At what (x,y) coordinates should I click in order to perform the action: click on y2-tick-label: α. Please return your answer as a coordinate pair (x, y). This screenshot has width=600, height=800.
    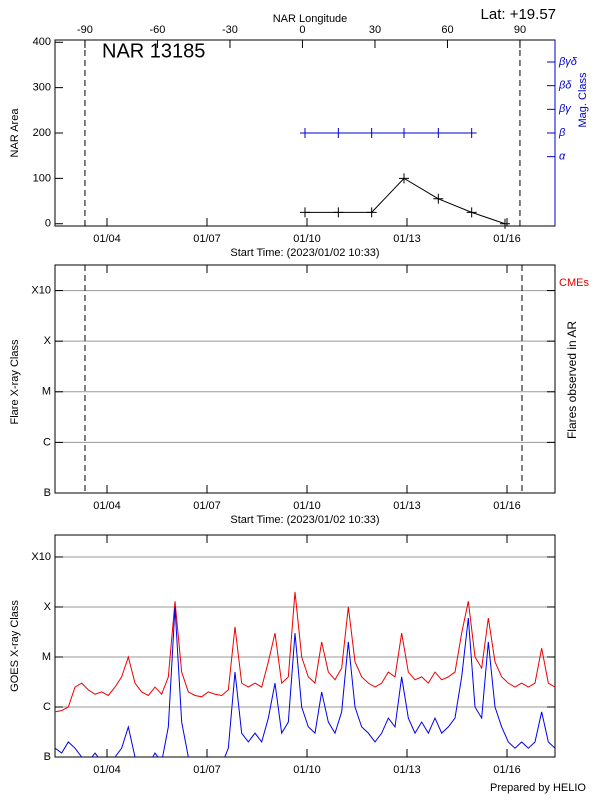
    Looking at the image, I should click on (562, 157).